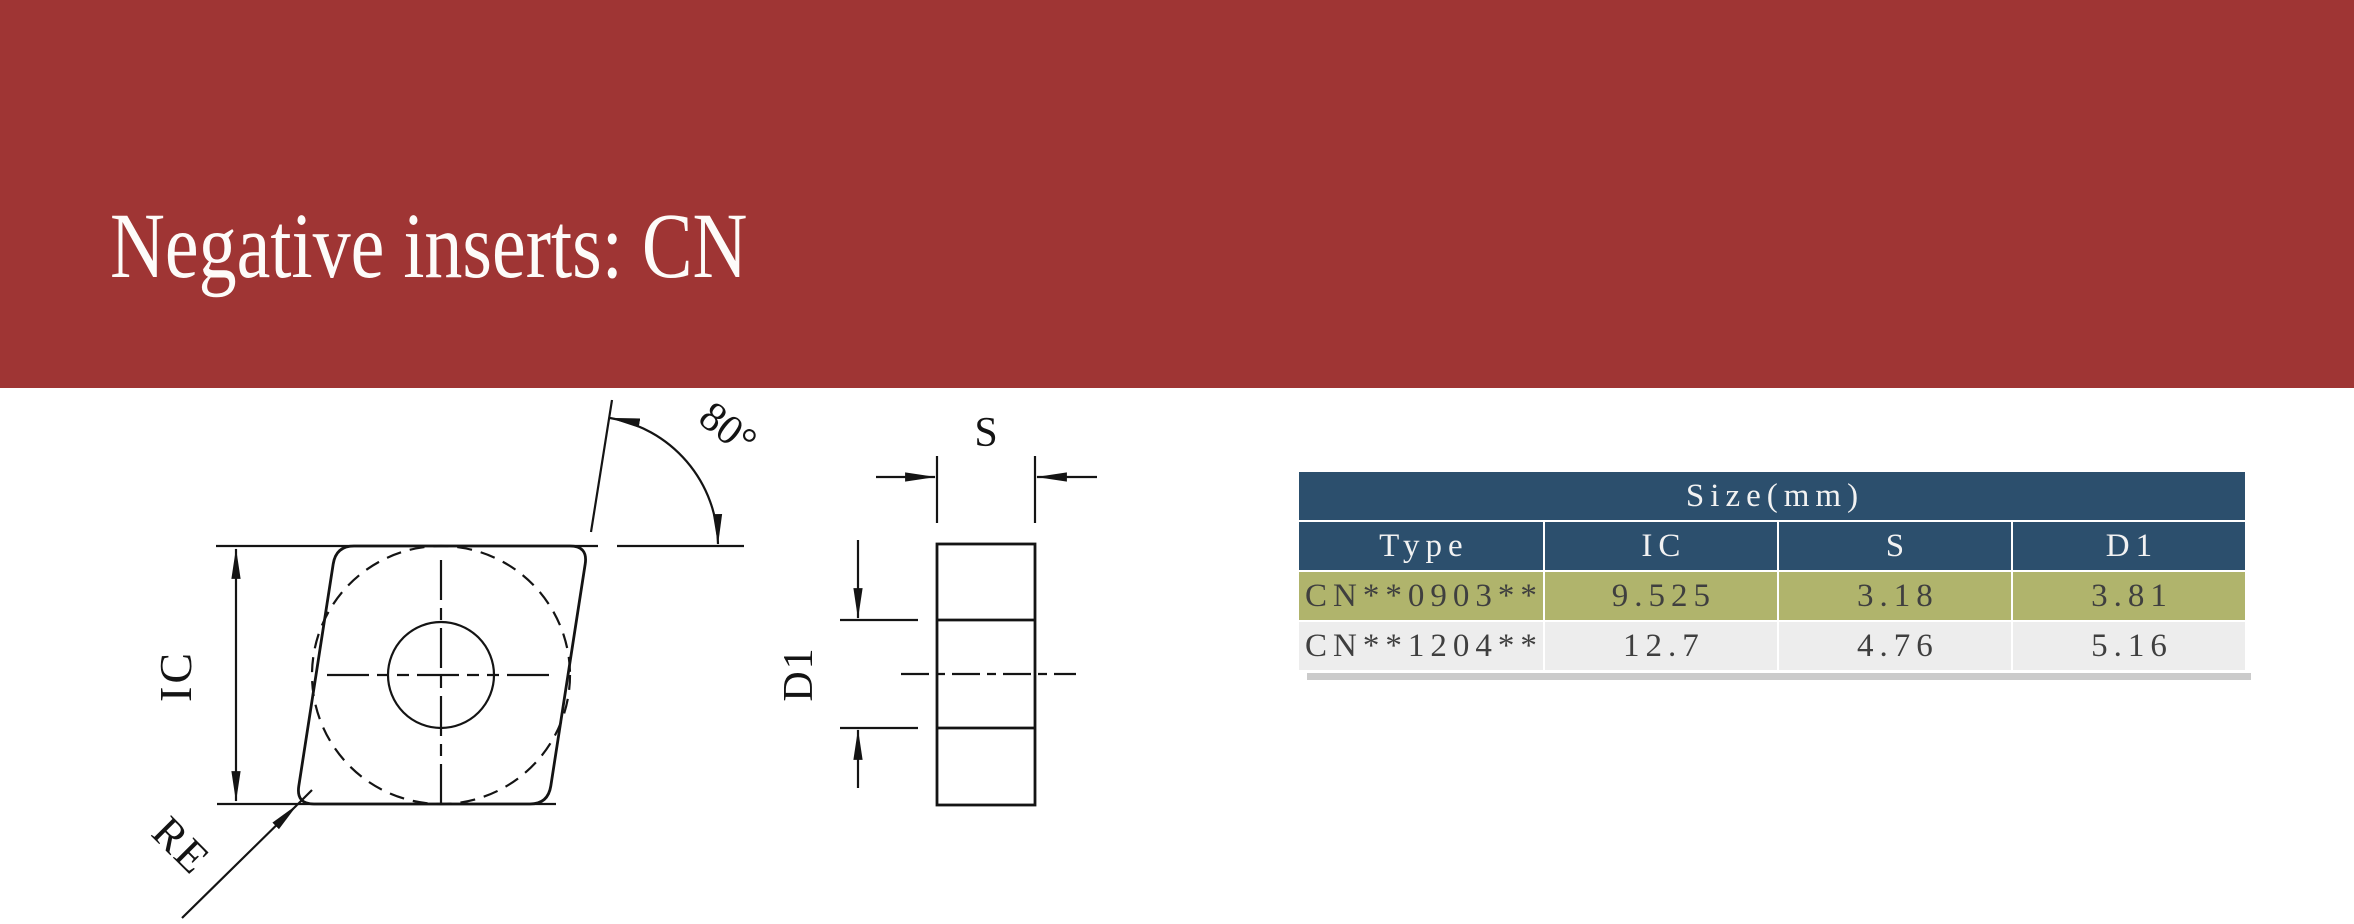 This screenshot has height=924, width=2354. I want to click on column-header-ic: IC, so click(1660, 546).